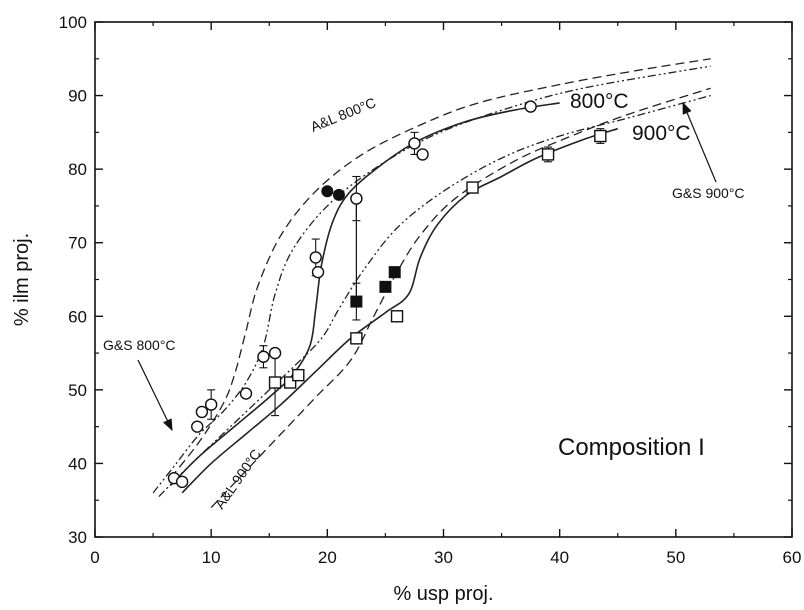 This screenshot has width=804, height=610. Describe the element at coordinates (77, 243) in the screenshot. I see `y-tick-label: 70` at that location.